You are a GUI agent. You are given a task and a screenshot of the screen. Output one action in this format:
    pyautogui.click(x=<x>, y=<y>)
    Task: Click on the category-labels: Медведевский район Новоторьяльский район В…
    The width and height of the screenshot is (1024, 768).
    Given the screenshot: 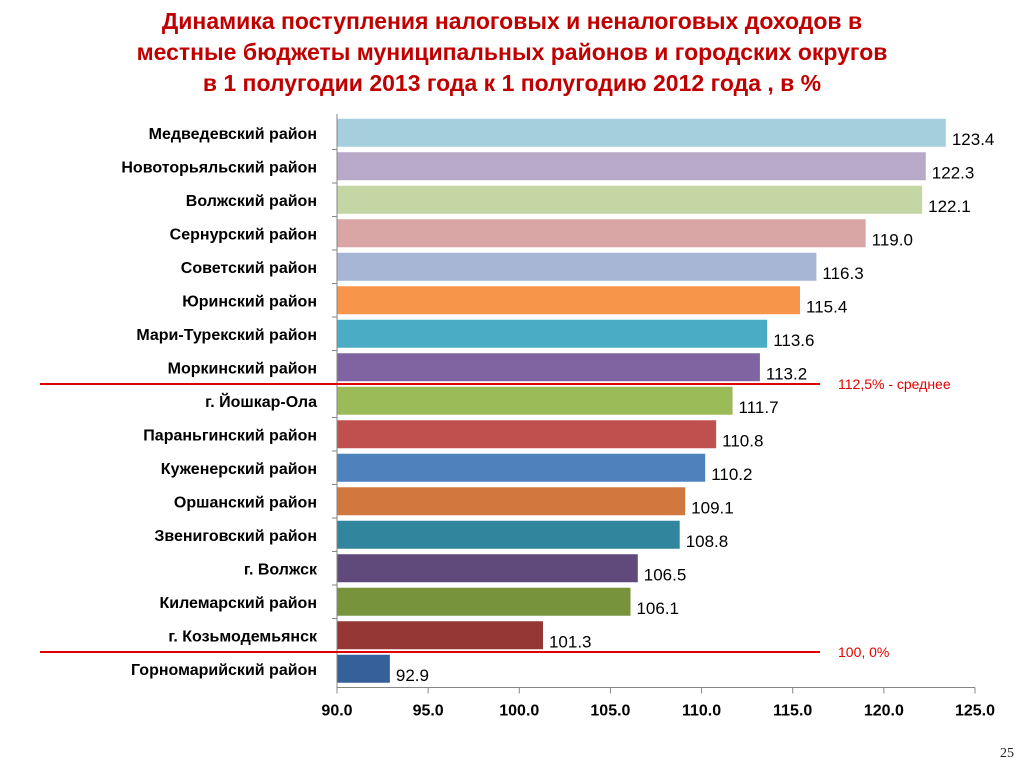 What is the action you would take?
    pyautogui.click(x=219, y=402)
    